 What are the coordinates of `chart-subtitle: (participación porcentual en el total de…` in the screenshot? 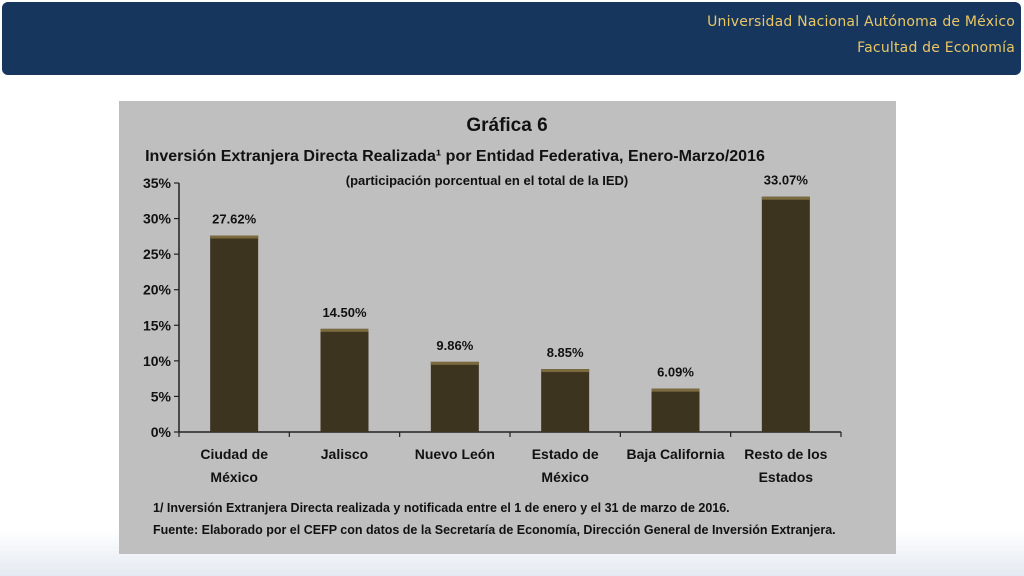 It's located at (487, 180).